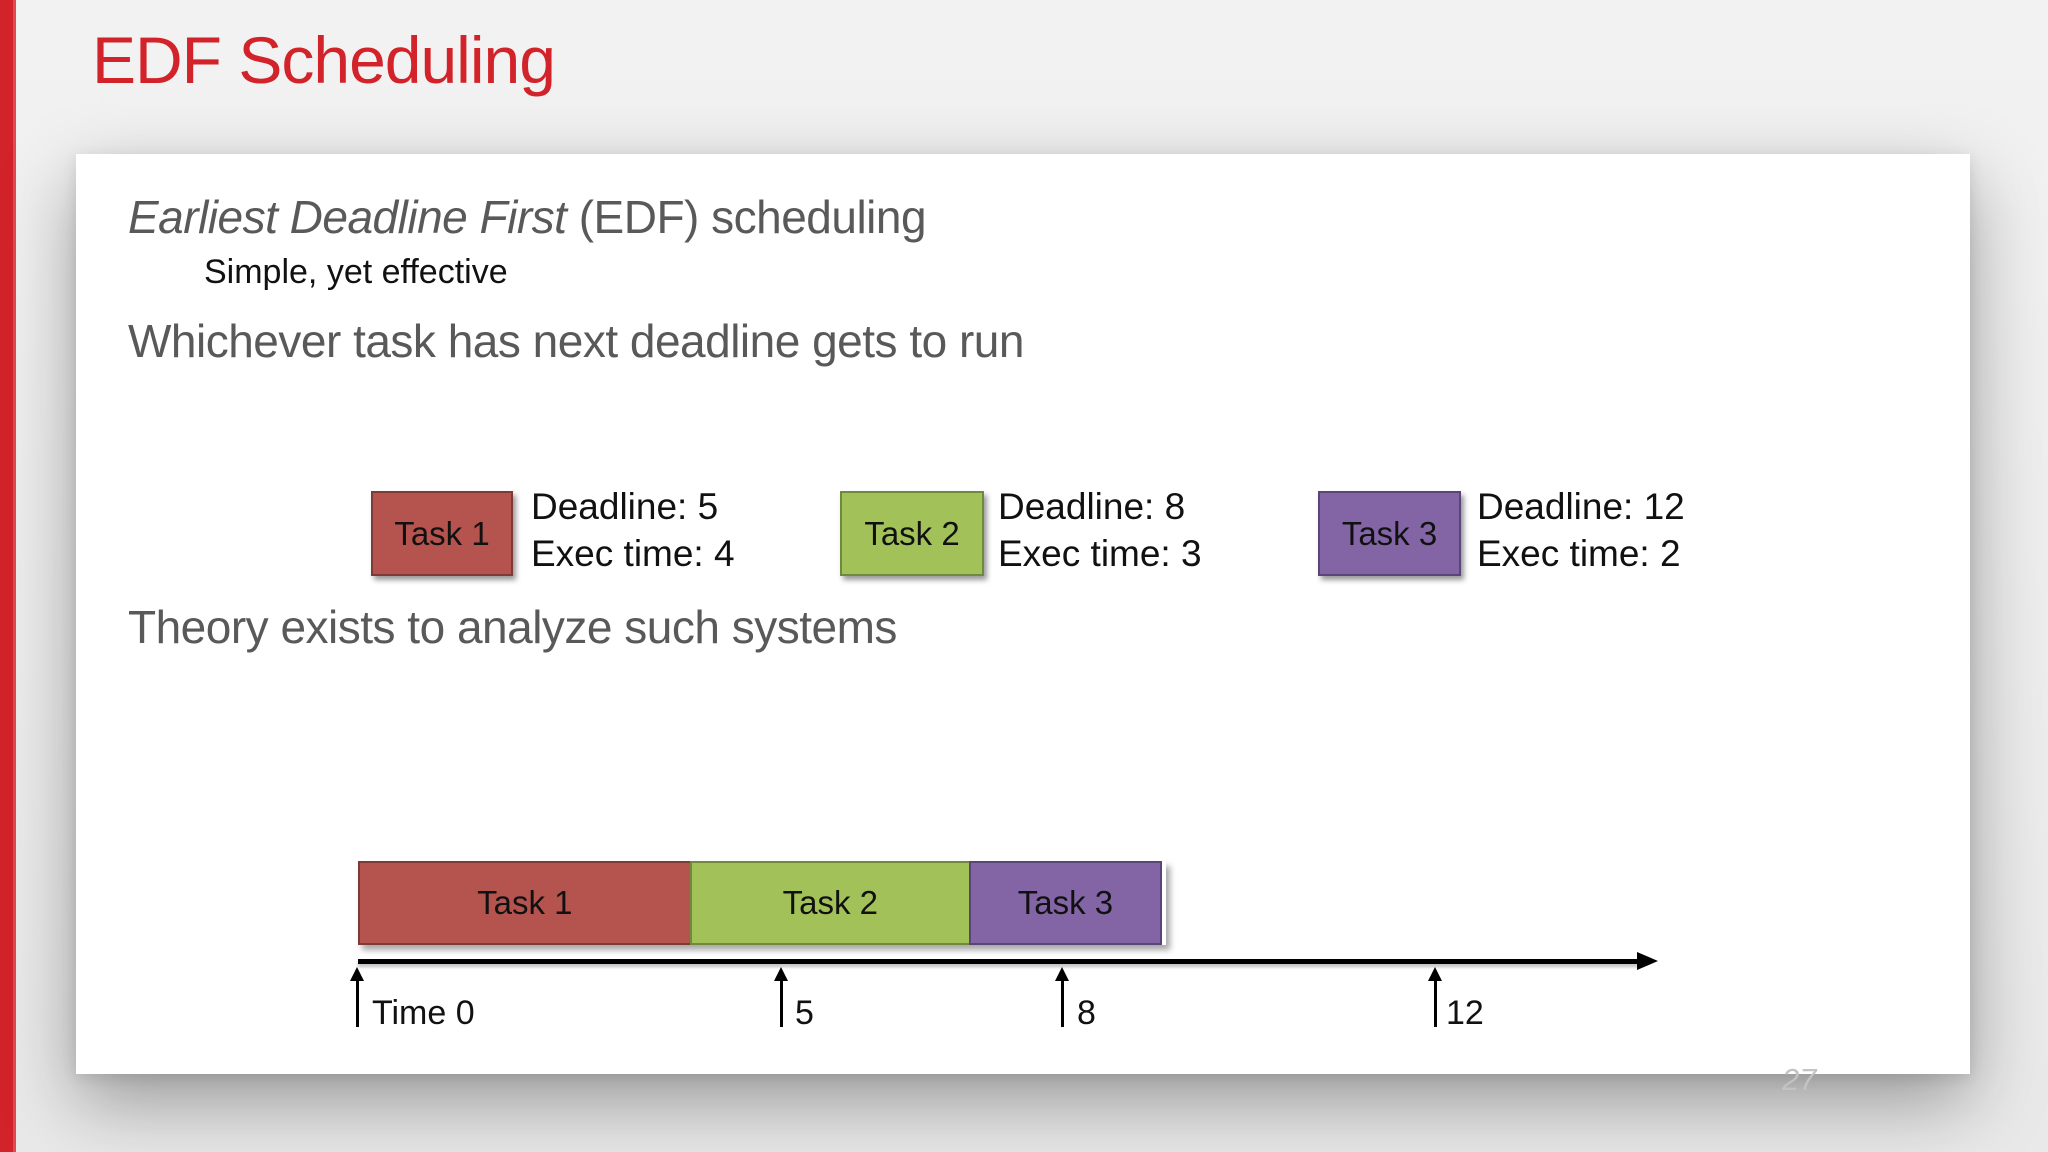 The height and width of the screenshot is (1152, 2048). I want to click on schedule-bar-task3-label: Task 3, so click(1065, 902).